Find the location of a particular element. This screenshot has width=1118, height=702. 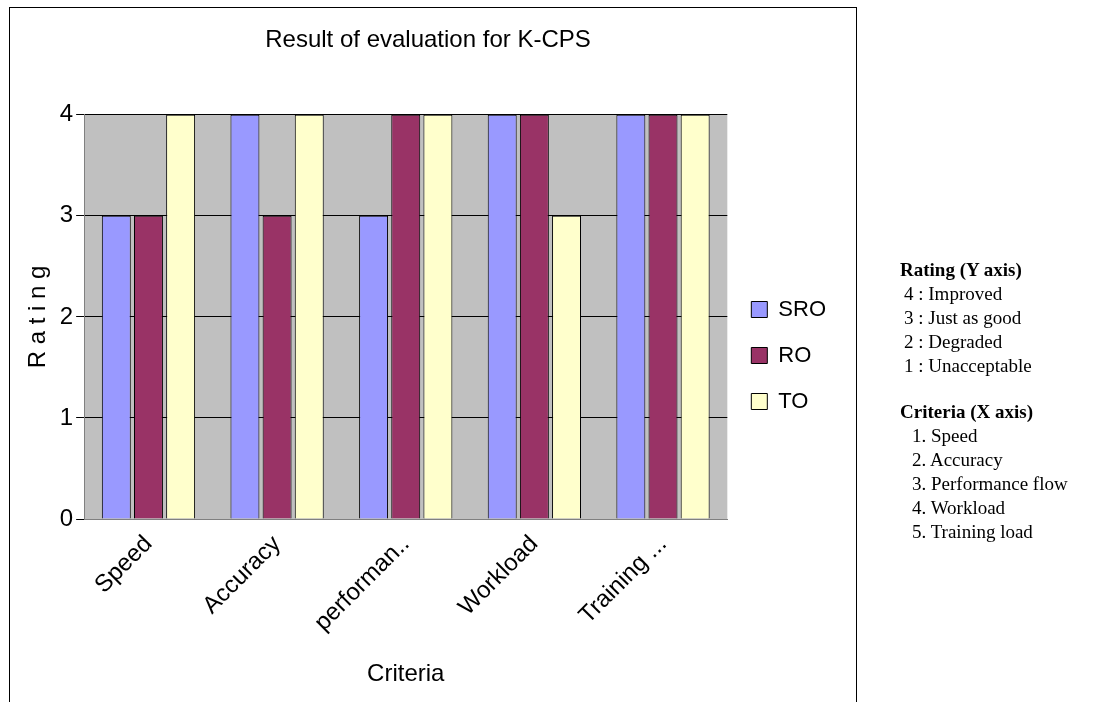

text: 3. Performance flow is located at coordinates (989, 484).